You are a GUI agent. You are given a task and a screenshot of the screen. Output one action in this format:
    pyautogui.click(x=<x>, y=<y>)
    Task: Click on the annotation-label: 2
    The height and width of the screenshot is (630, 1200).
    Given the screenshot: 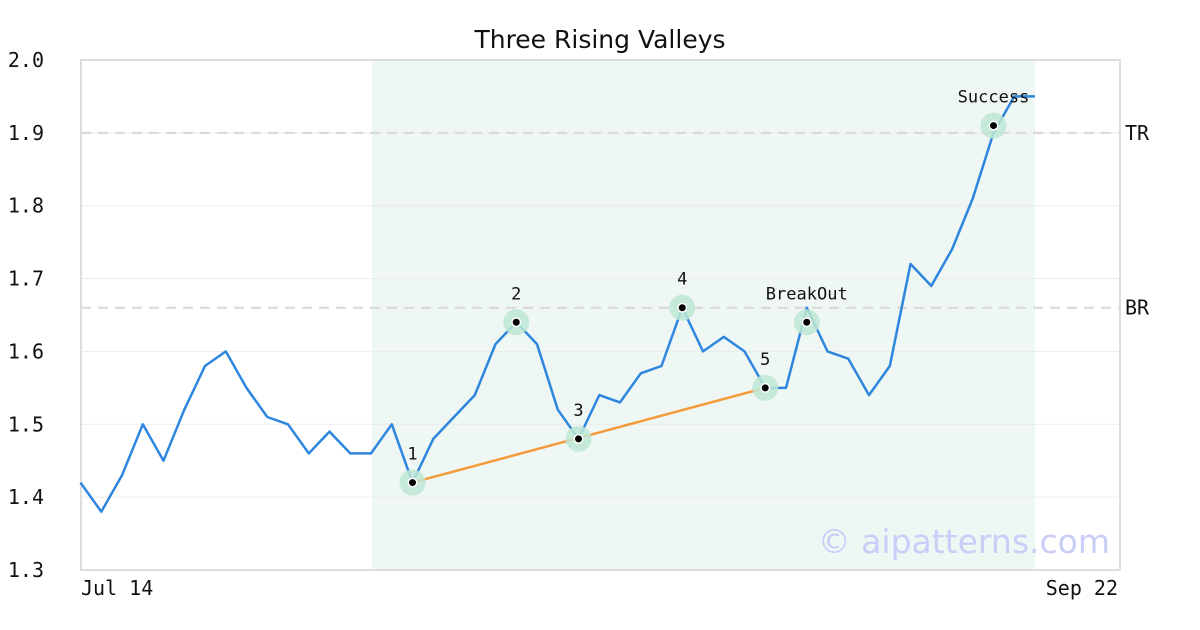 What is the action you would take?
    pyautogui.click(x=516, y=294)
    